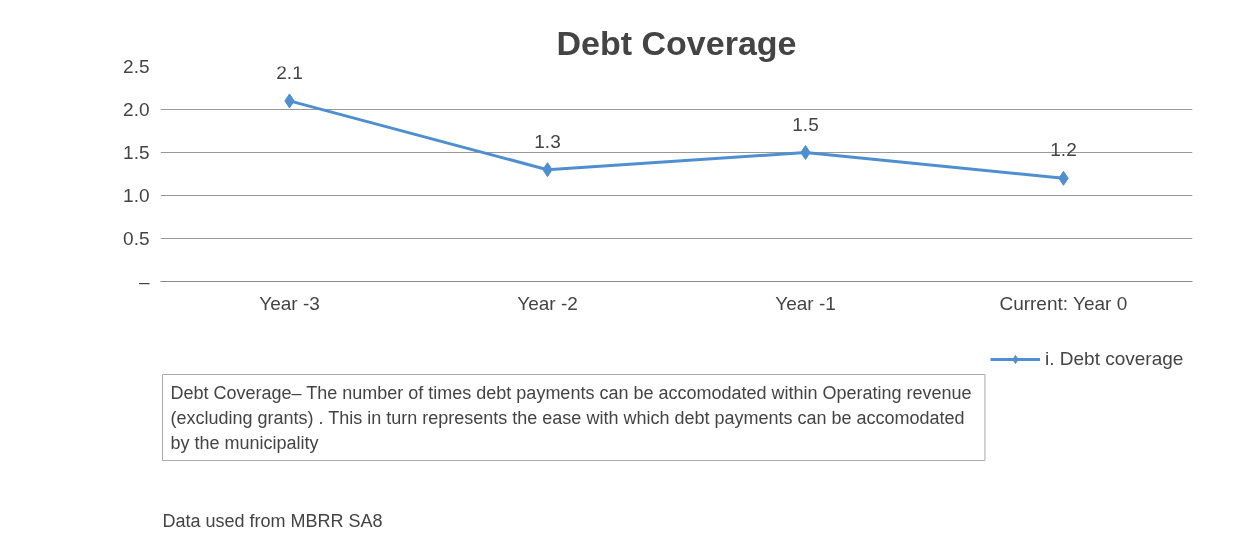 The height and width of the screenshot is (556, 1245). Describe the element at coordinates (136, 66) in the screenshot. I see `y-tick-label: 2.5` at that location.